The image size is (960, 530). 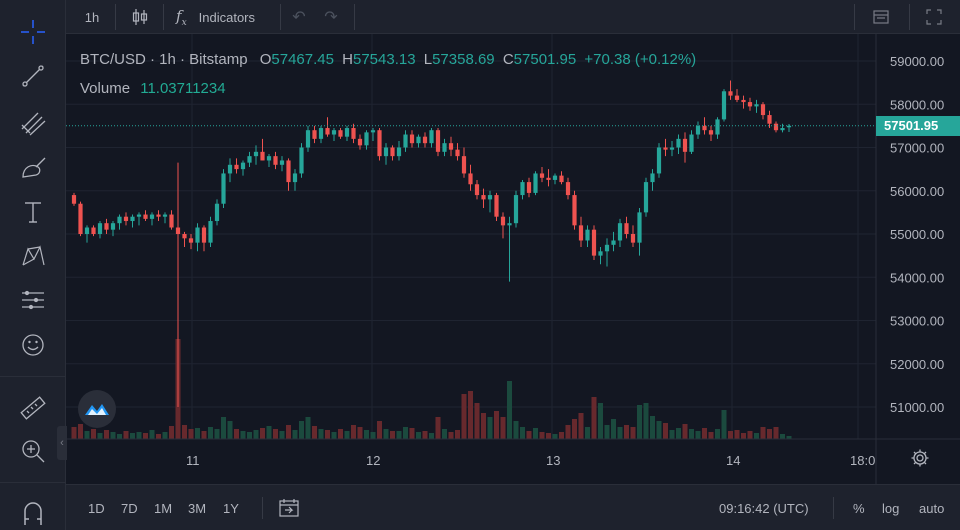 What do you see at coordinates (33, 345) in the screenshot?
I see `emoji-tool-icon` at bounding box center [33, 345].